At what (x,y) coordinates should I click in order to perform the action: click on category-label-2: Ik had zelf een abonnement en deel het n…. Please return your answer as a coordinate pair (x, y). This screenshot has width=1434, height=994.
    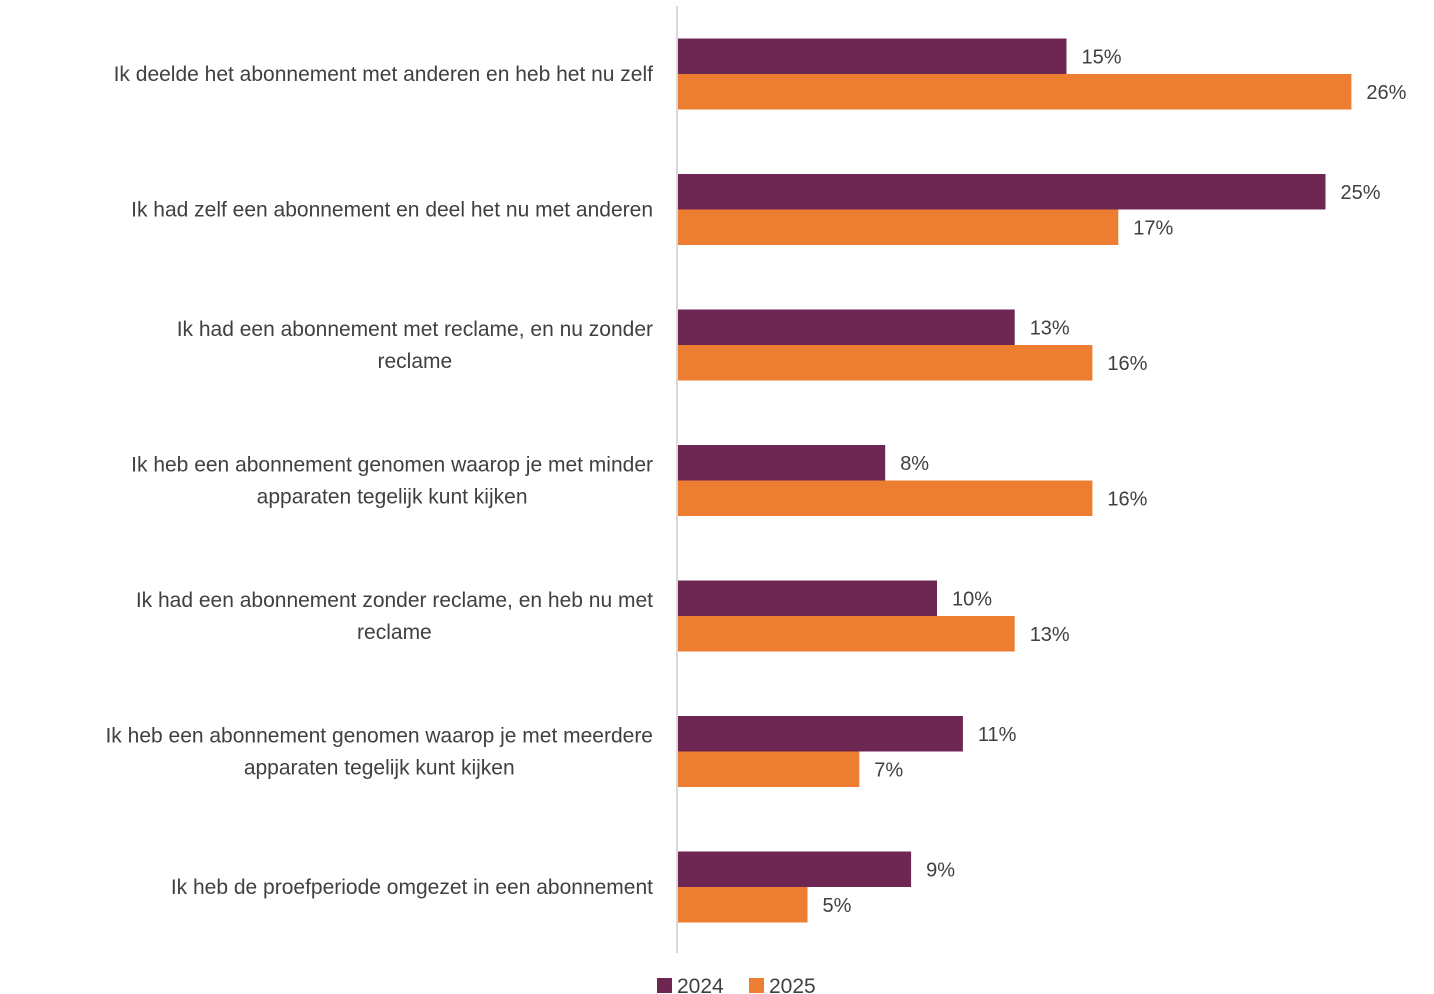
    Looking at the image, I should click on (392, 210).